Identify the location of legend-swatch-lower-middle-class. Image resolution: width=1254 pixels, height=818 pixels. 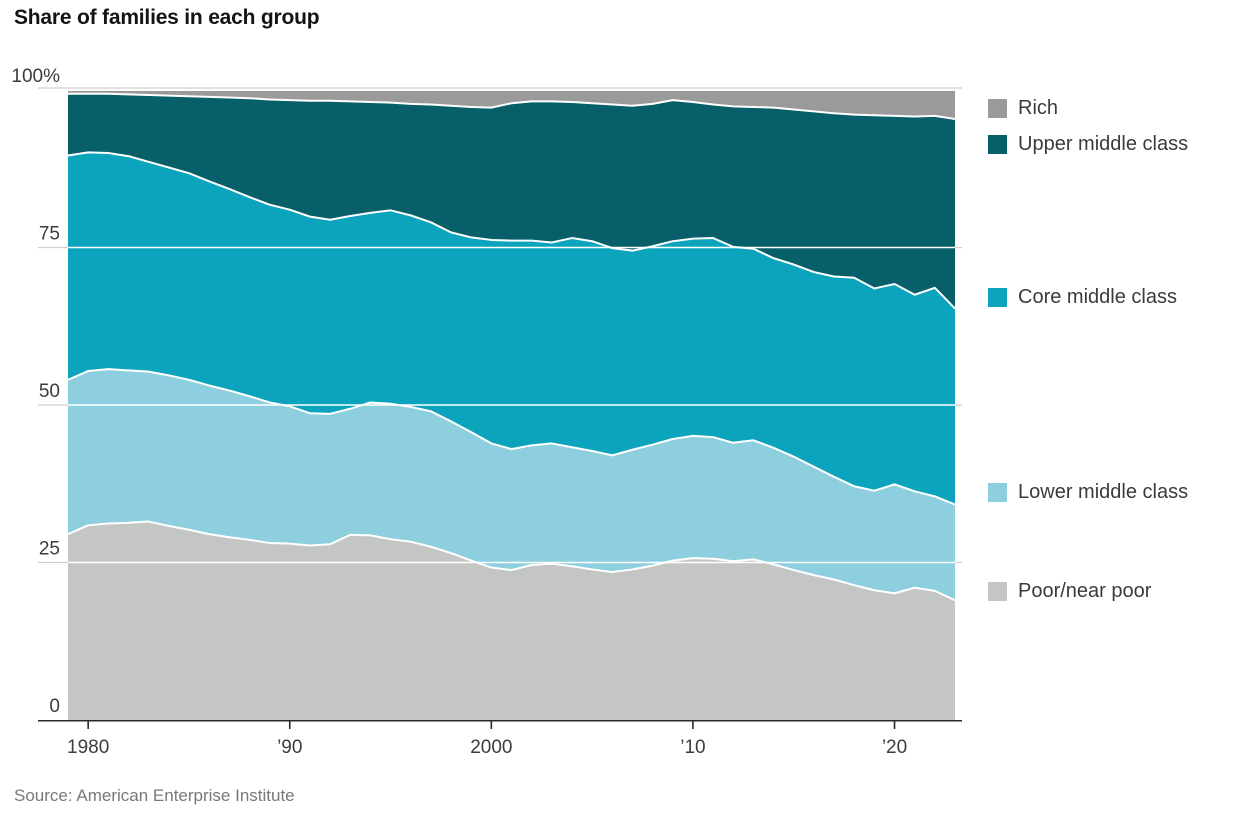
(997, 492).